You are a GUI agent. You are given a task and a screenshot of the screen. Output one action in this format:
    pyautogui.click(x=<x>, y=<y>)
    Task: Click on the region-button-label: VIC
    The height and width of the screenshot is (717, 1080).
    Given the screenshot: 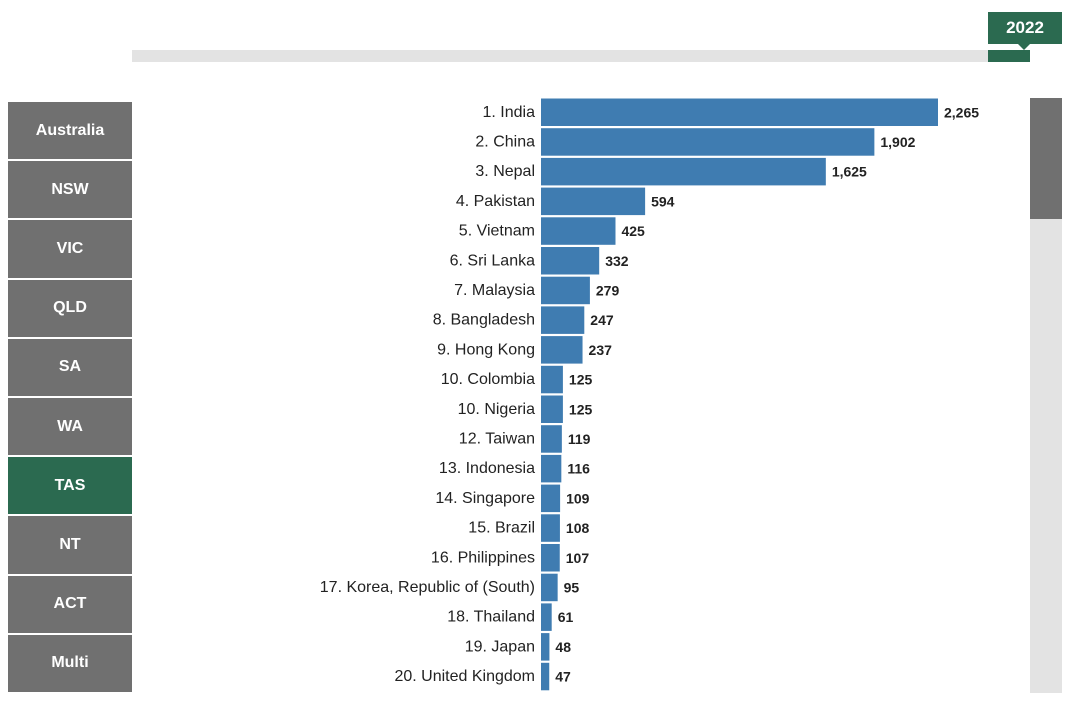 What is the action you would take?
    pyautogui.click(x=70, y=248)
    